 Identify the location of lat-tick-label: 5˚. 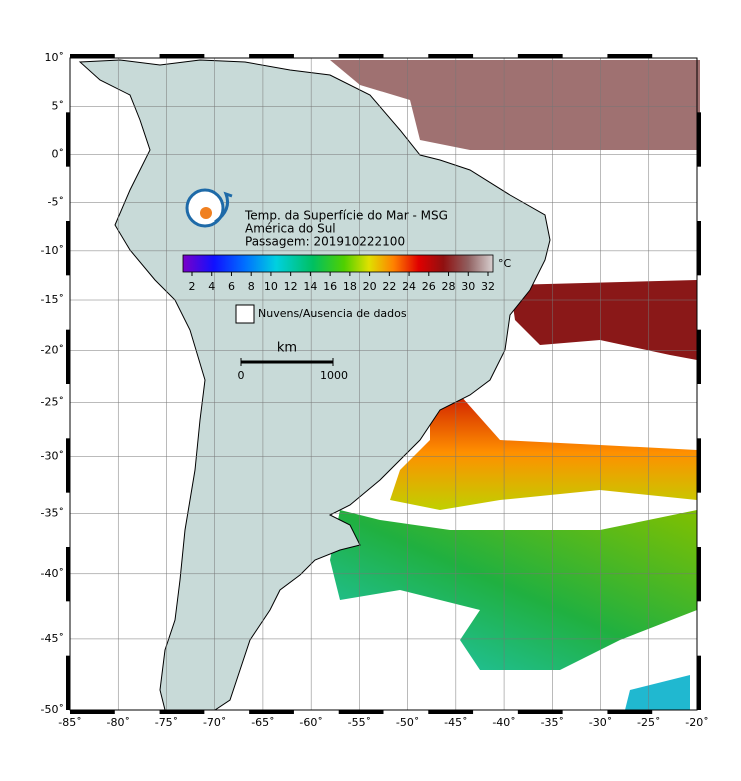
(58, 105).